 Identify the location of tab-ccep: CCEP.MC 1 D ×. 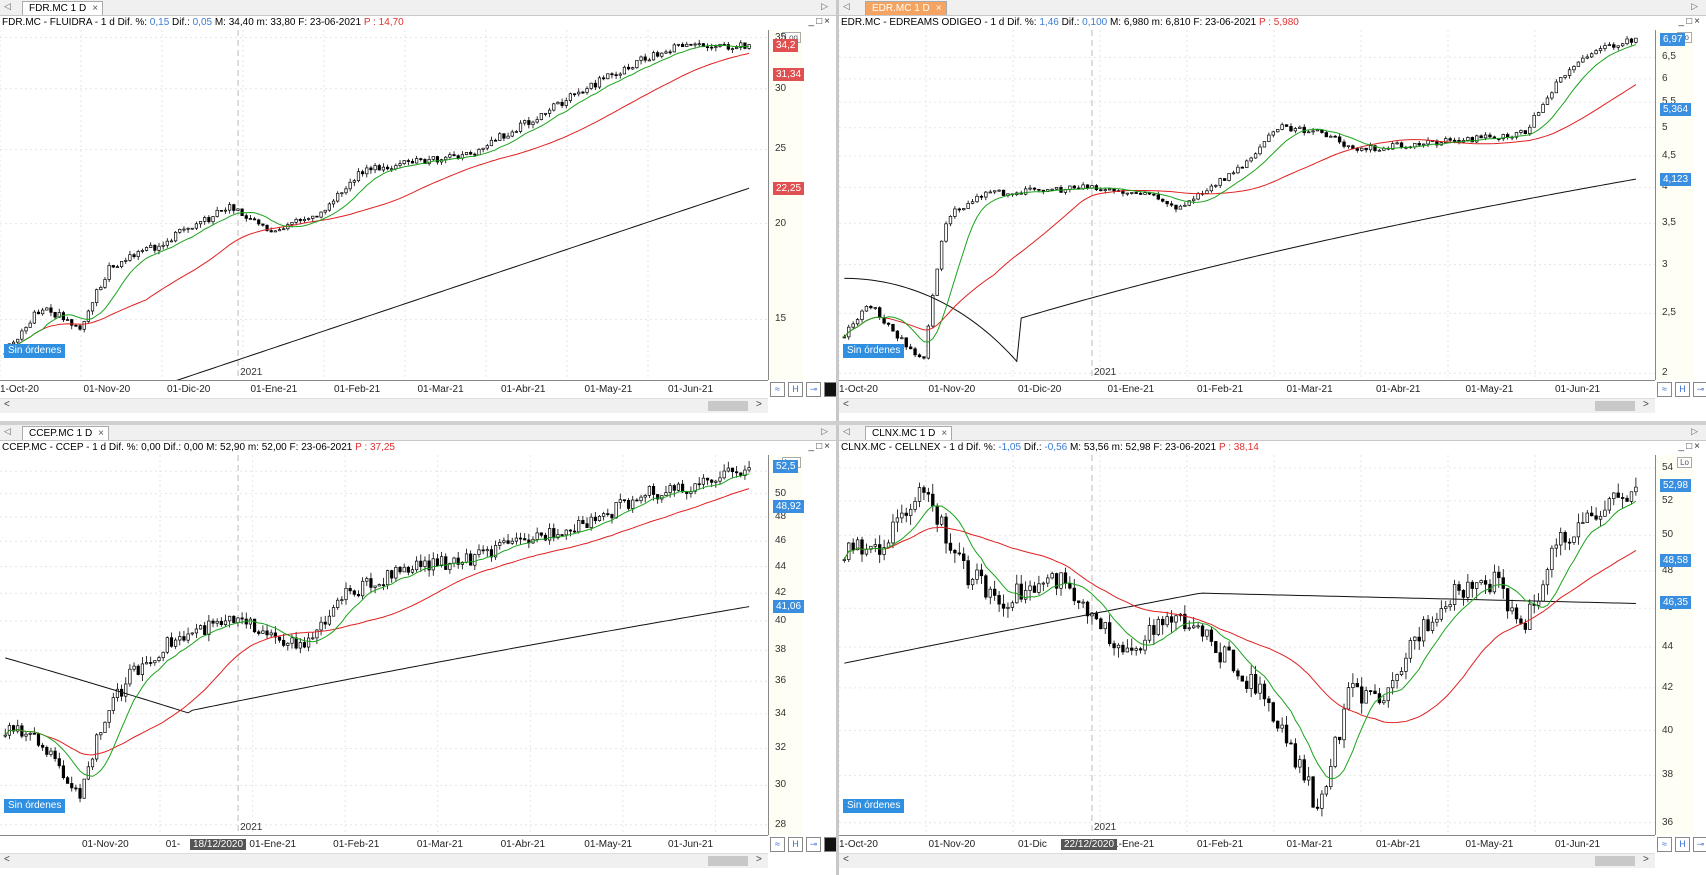
(66, 433).